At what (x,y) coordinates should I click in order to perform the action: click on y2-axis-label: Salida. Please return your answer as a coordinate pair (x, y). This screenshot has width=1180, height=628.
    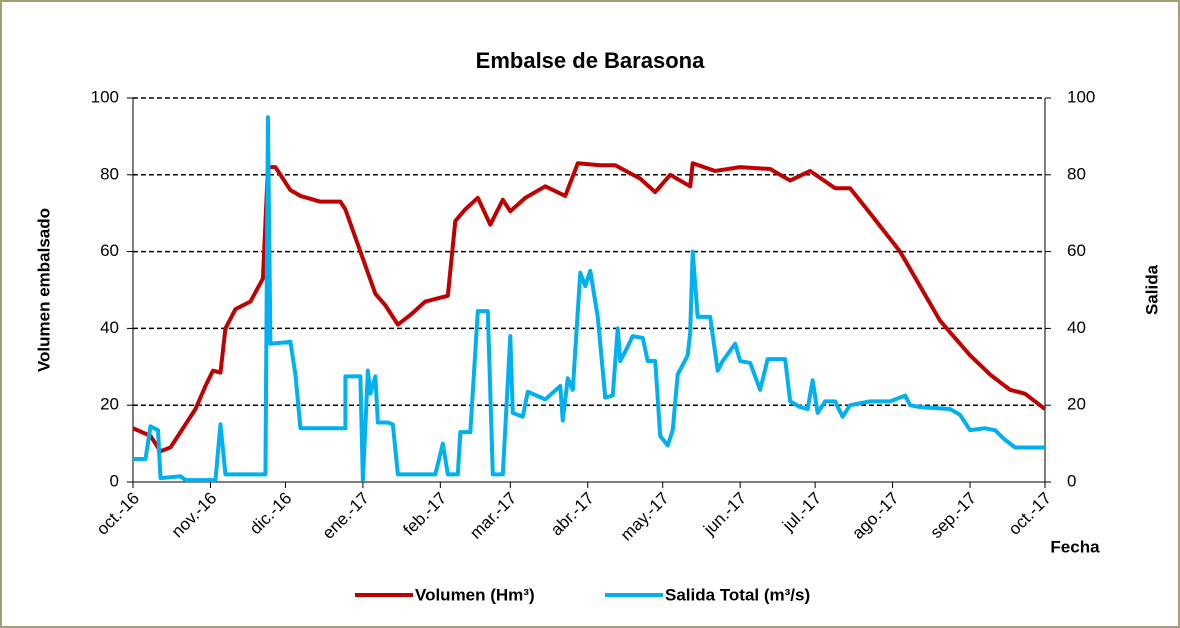
    Looking at the image, I should click on (1151, 289).